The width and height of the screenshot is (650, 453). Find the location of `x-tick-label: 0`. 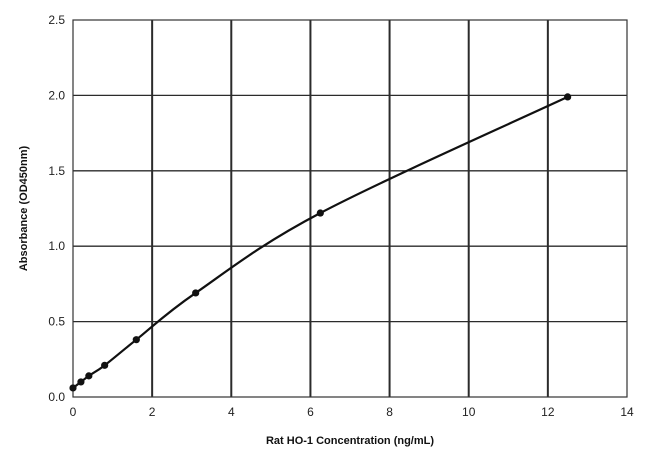

x-tick-label: 0 is located at coordinates (73, 412).